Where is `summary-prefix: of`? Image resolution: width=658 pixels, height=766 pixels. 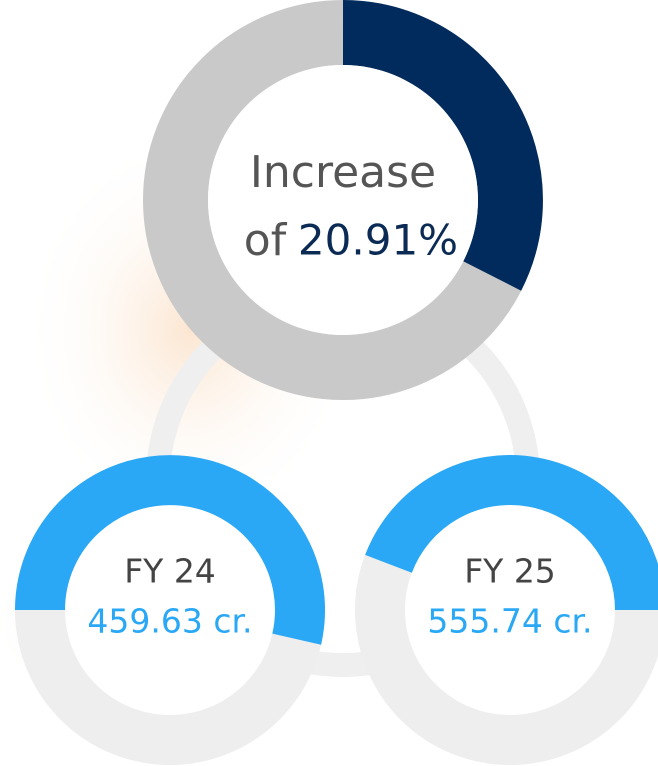 summary-prefix: of is located at coordinates (266, 240).